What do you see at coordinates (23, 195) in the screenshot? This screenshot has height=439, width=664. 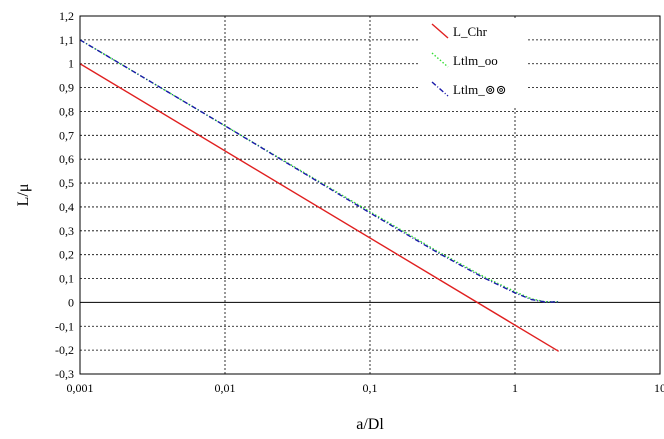 I see `y-axis-title: L/μ` at bounding box center [23, 195].